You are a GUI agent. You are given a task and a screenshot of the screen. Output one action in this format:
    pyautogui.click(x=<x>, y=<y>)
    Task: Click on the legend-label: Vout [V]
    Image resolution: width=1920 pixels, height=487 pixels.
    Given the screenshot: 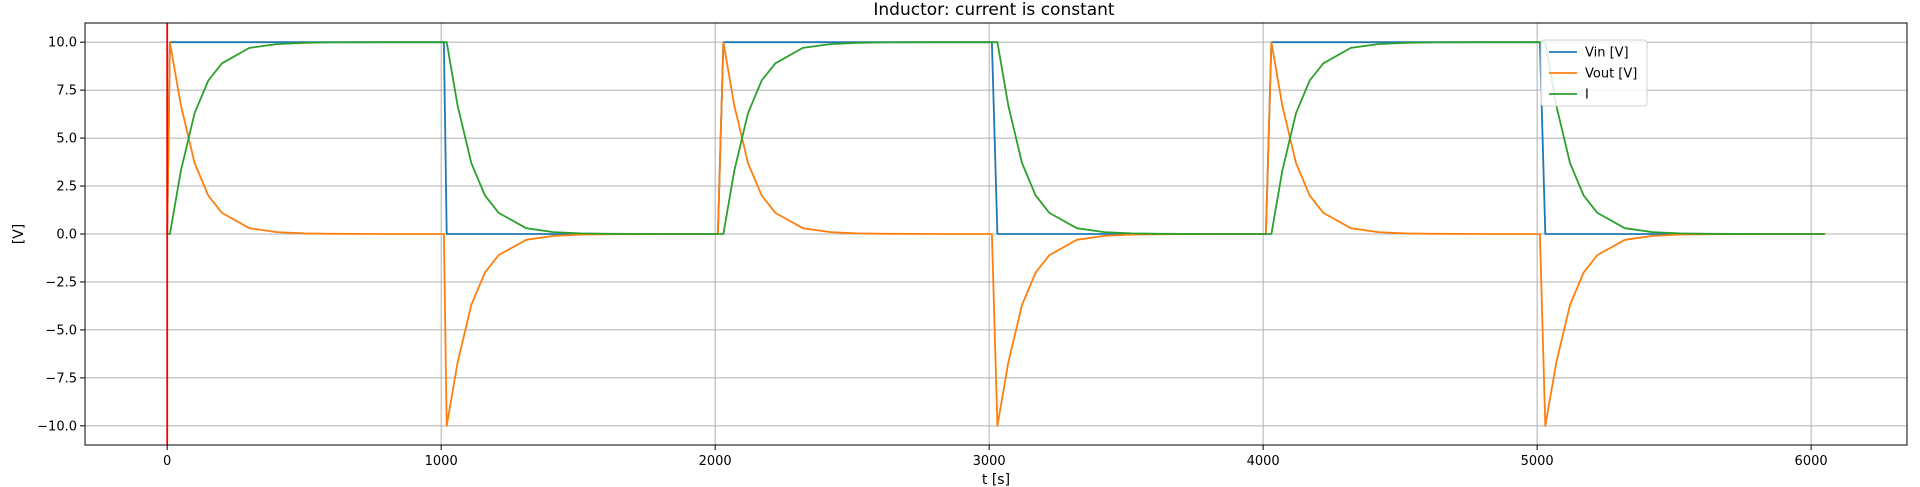 What is the action you would take?
    pyautogui.click(x=1611, y=74)
    